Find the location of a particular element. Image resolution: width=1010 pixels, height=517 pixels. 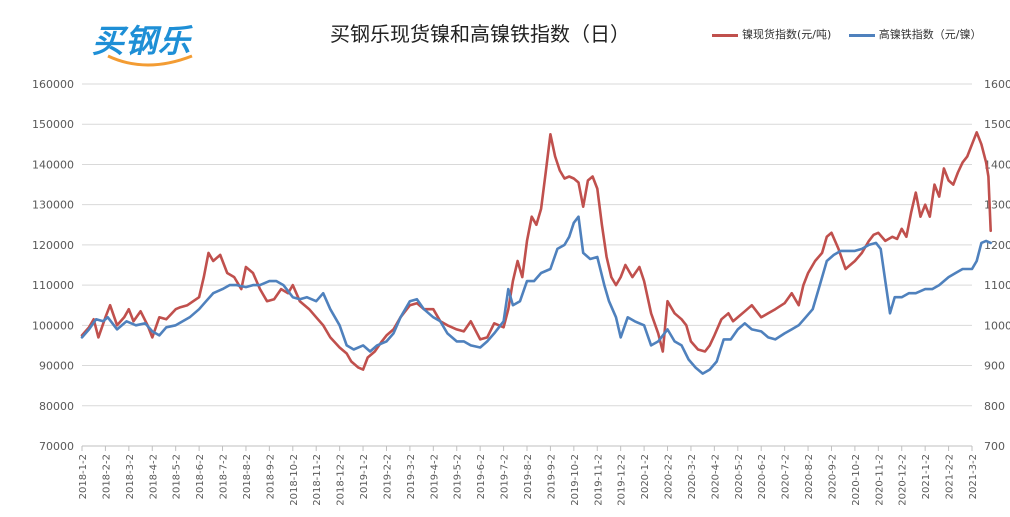

x-tick-label: 2020-1-2 is located at coordinates (645, 476).